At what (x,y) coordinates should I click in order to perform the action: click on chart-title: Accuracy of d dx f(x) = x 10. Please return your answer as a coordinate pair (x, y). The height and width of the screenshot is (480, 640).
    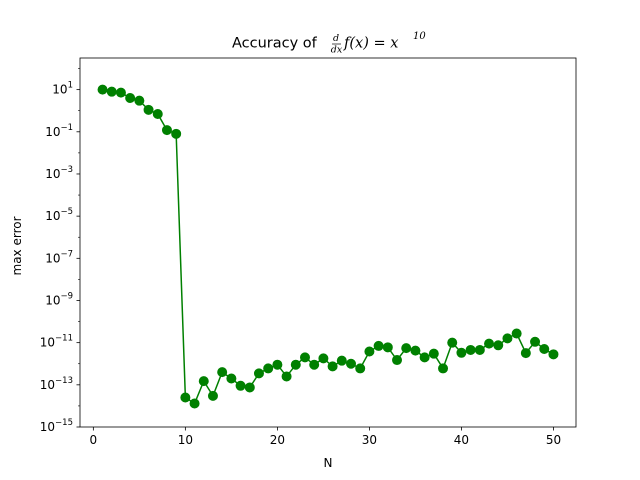
    Looking at the image, I should click on (329, 43).